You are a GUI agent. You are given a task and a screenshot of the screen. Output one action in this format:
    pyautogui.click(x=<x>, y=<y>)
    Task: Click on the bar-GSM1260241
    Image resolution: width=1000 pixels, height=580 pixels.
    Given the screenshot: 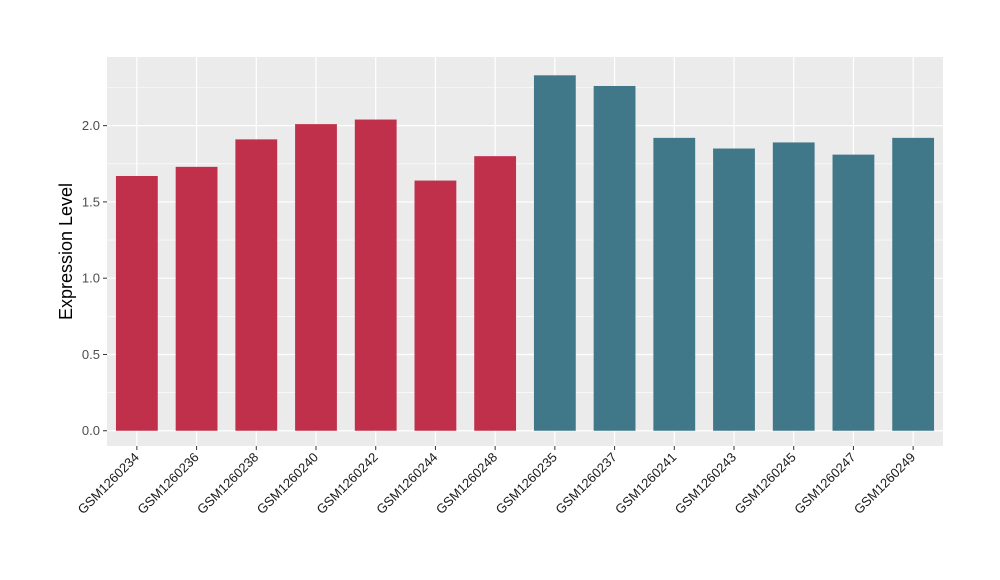 What is the action you would take?
    pyautogui.click(x=674, y=284)
    